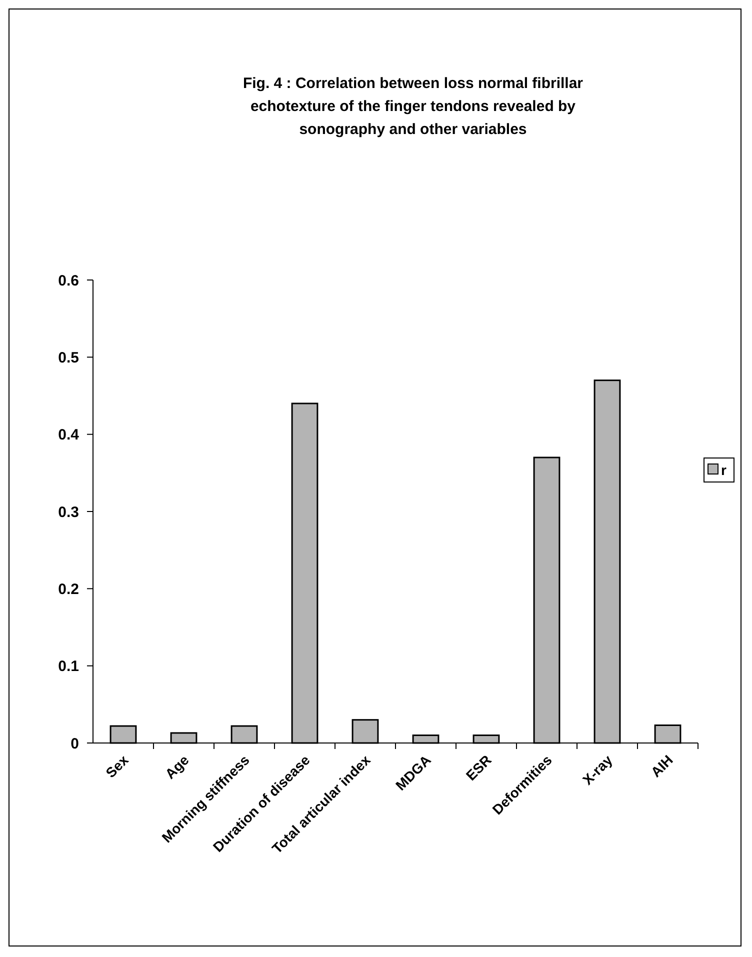 The image size is (752, 957). Describe the element at coordinates (74, 743) in the screenshot. I see `y-tick-label: 0` at that location.